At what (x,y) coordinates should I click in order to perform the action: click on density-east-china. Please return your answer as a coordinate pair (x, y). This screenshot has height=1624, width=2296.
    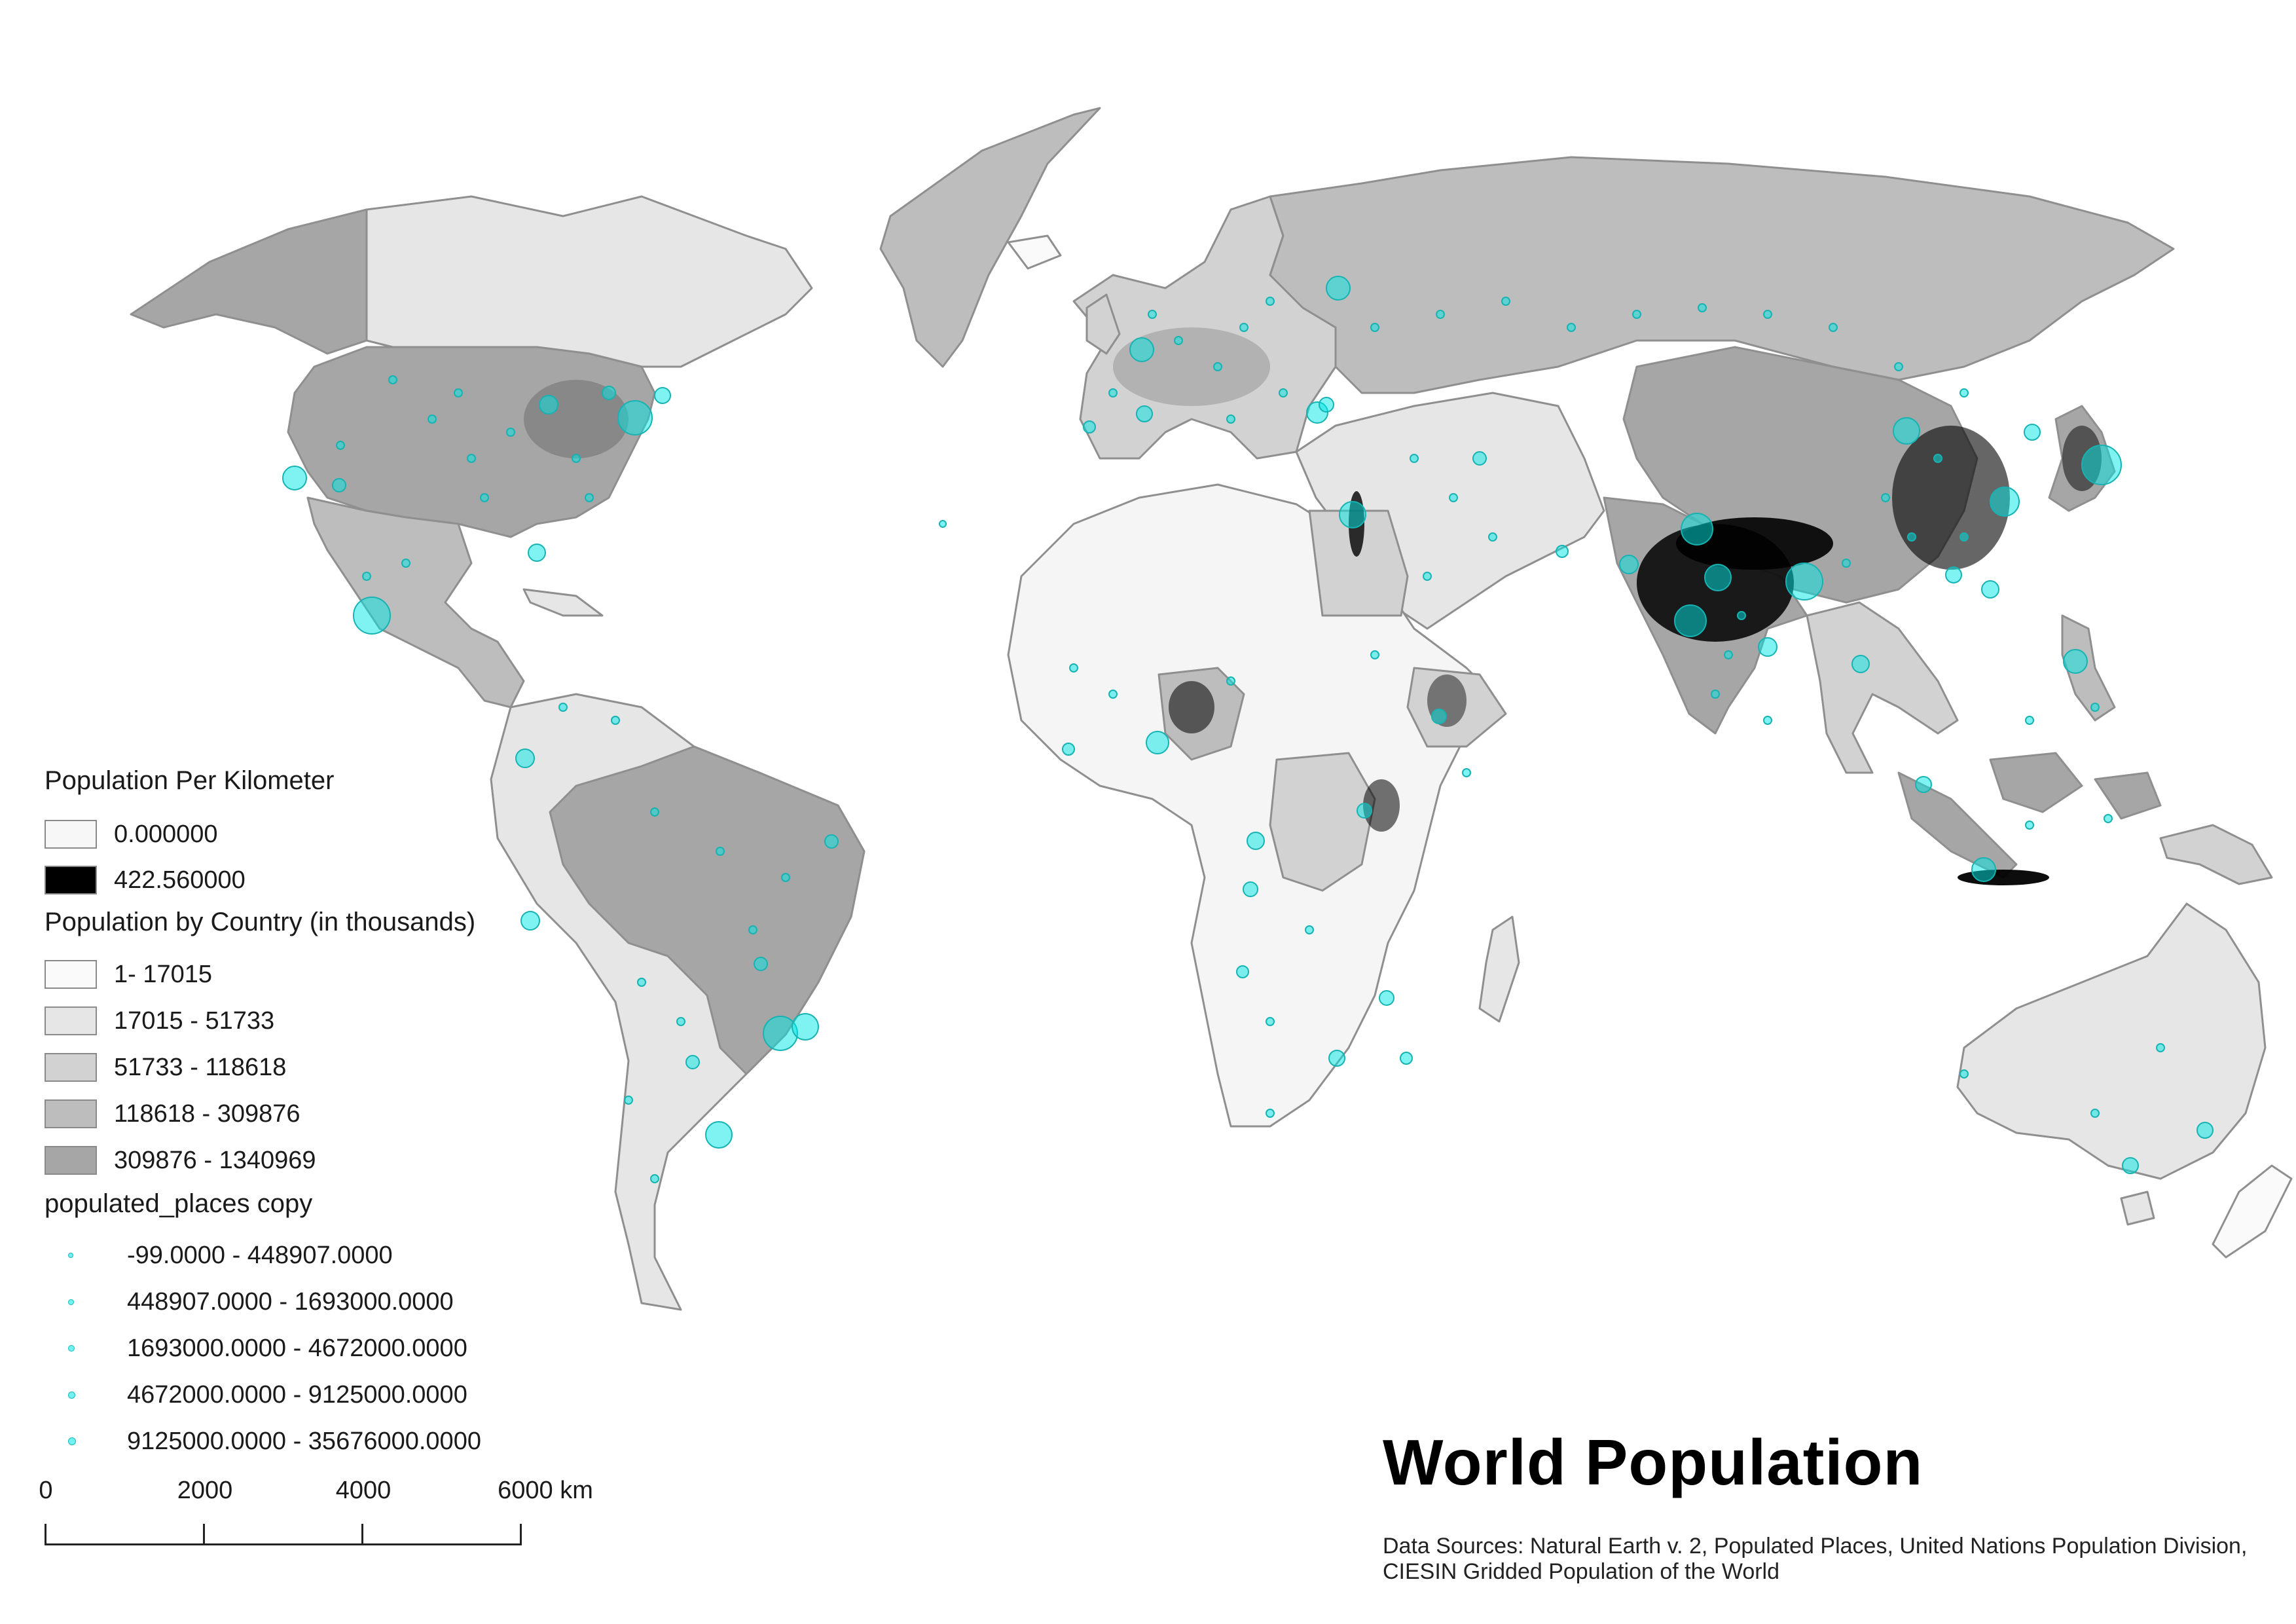
    Looking at the image, I should click on (1951, 498).